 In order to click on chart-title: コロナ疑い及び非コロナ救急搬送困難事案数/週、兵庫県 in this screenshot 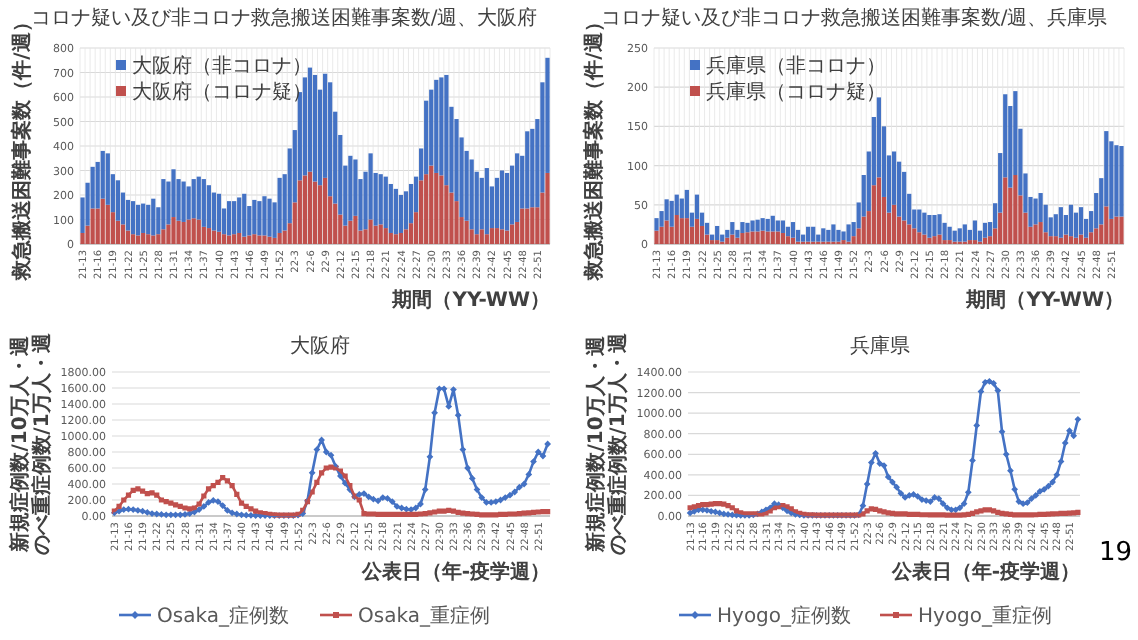, I will do `click(854, 18)`.